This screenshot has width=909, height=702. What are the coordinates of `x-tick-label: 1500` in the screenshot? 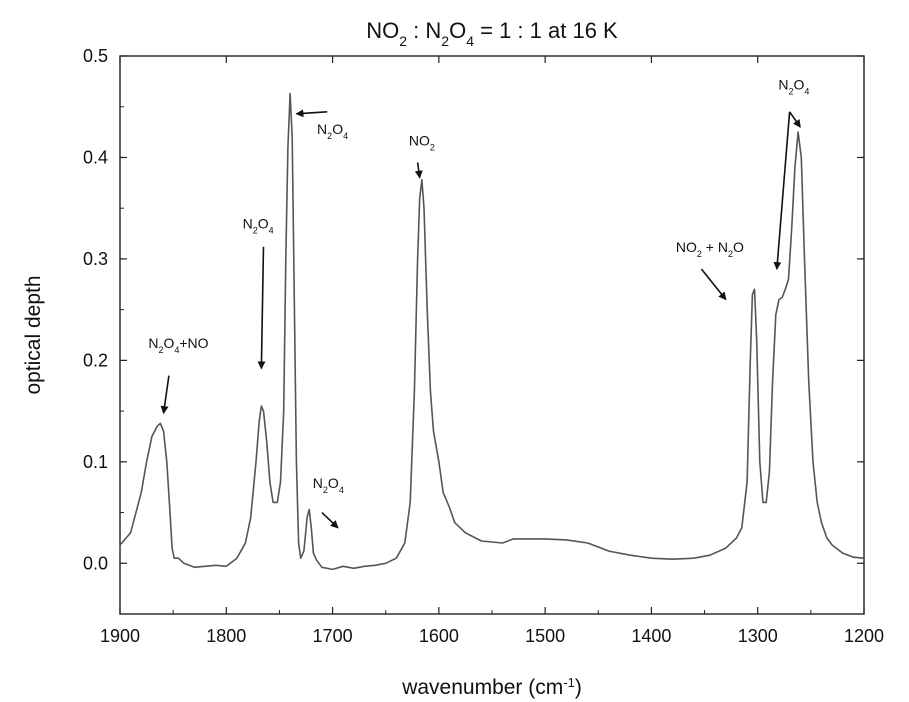 It's located at (545, 636).